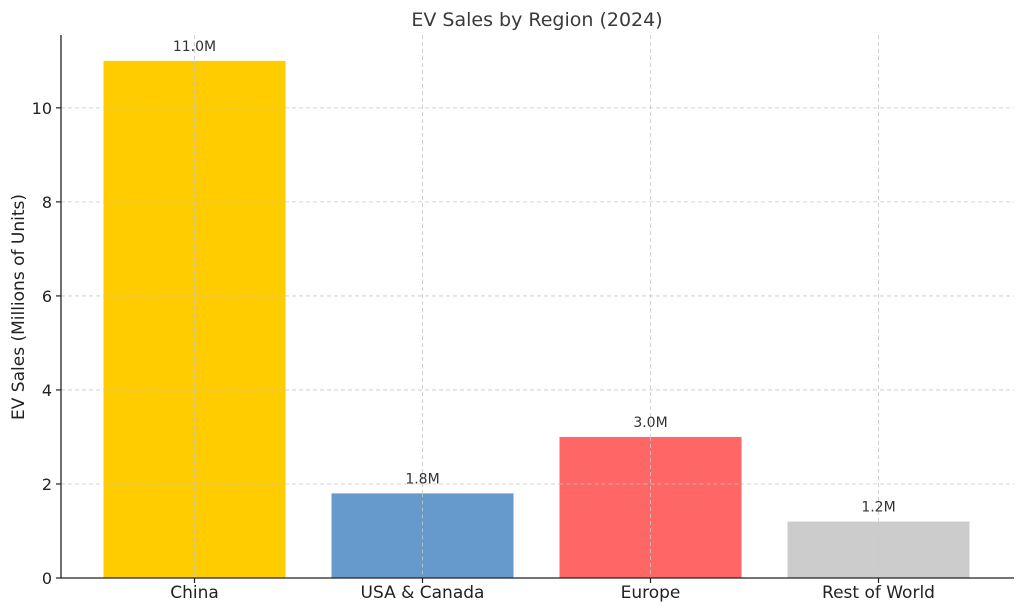 The image size is (1024, 611). What do you see at coordinates (422, 479) in the screenshot?
I see `data-label-1: 1.8M` at bounding box center [422, 479].